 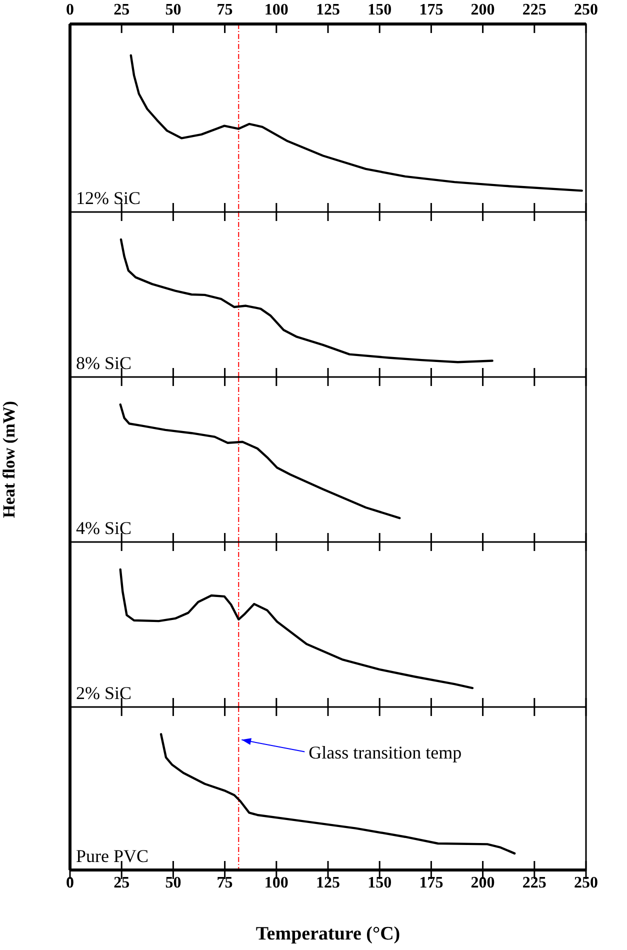 I want to click on y-axis-title: Heat flow (mW), so click(x=9, y=459).